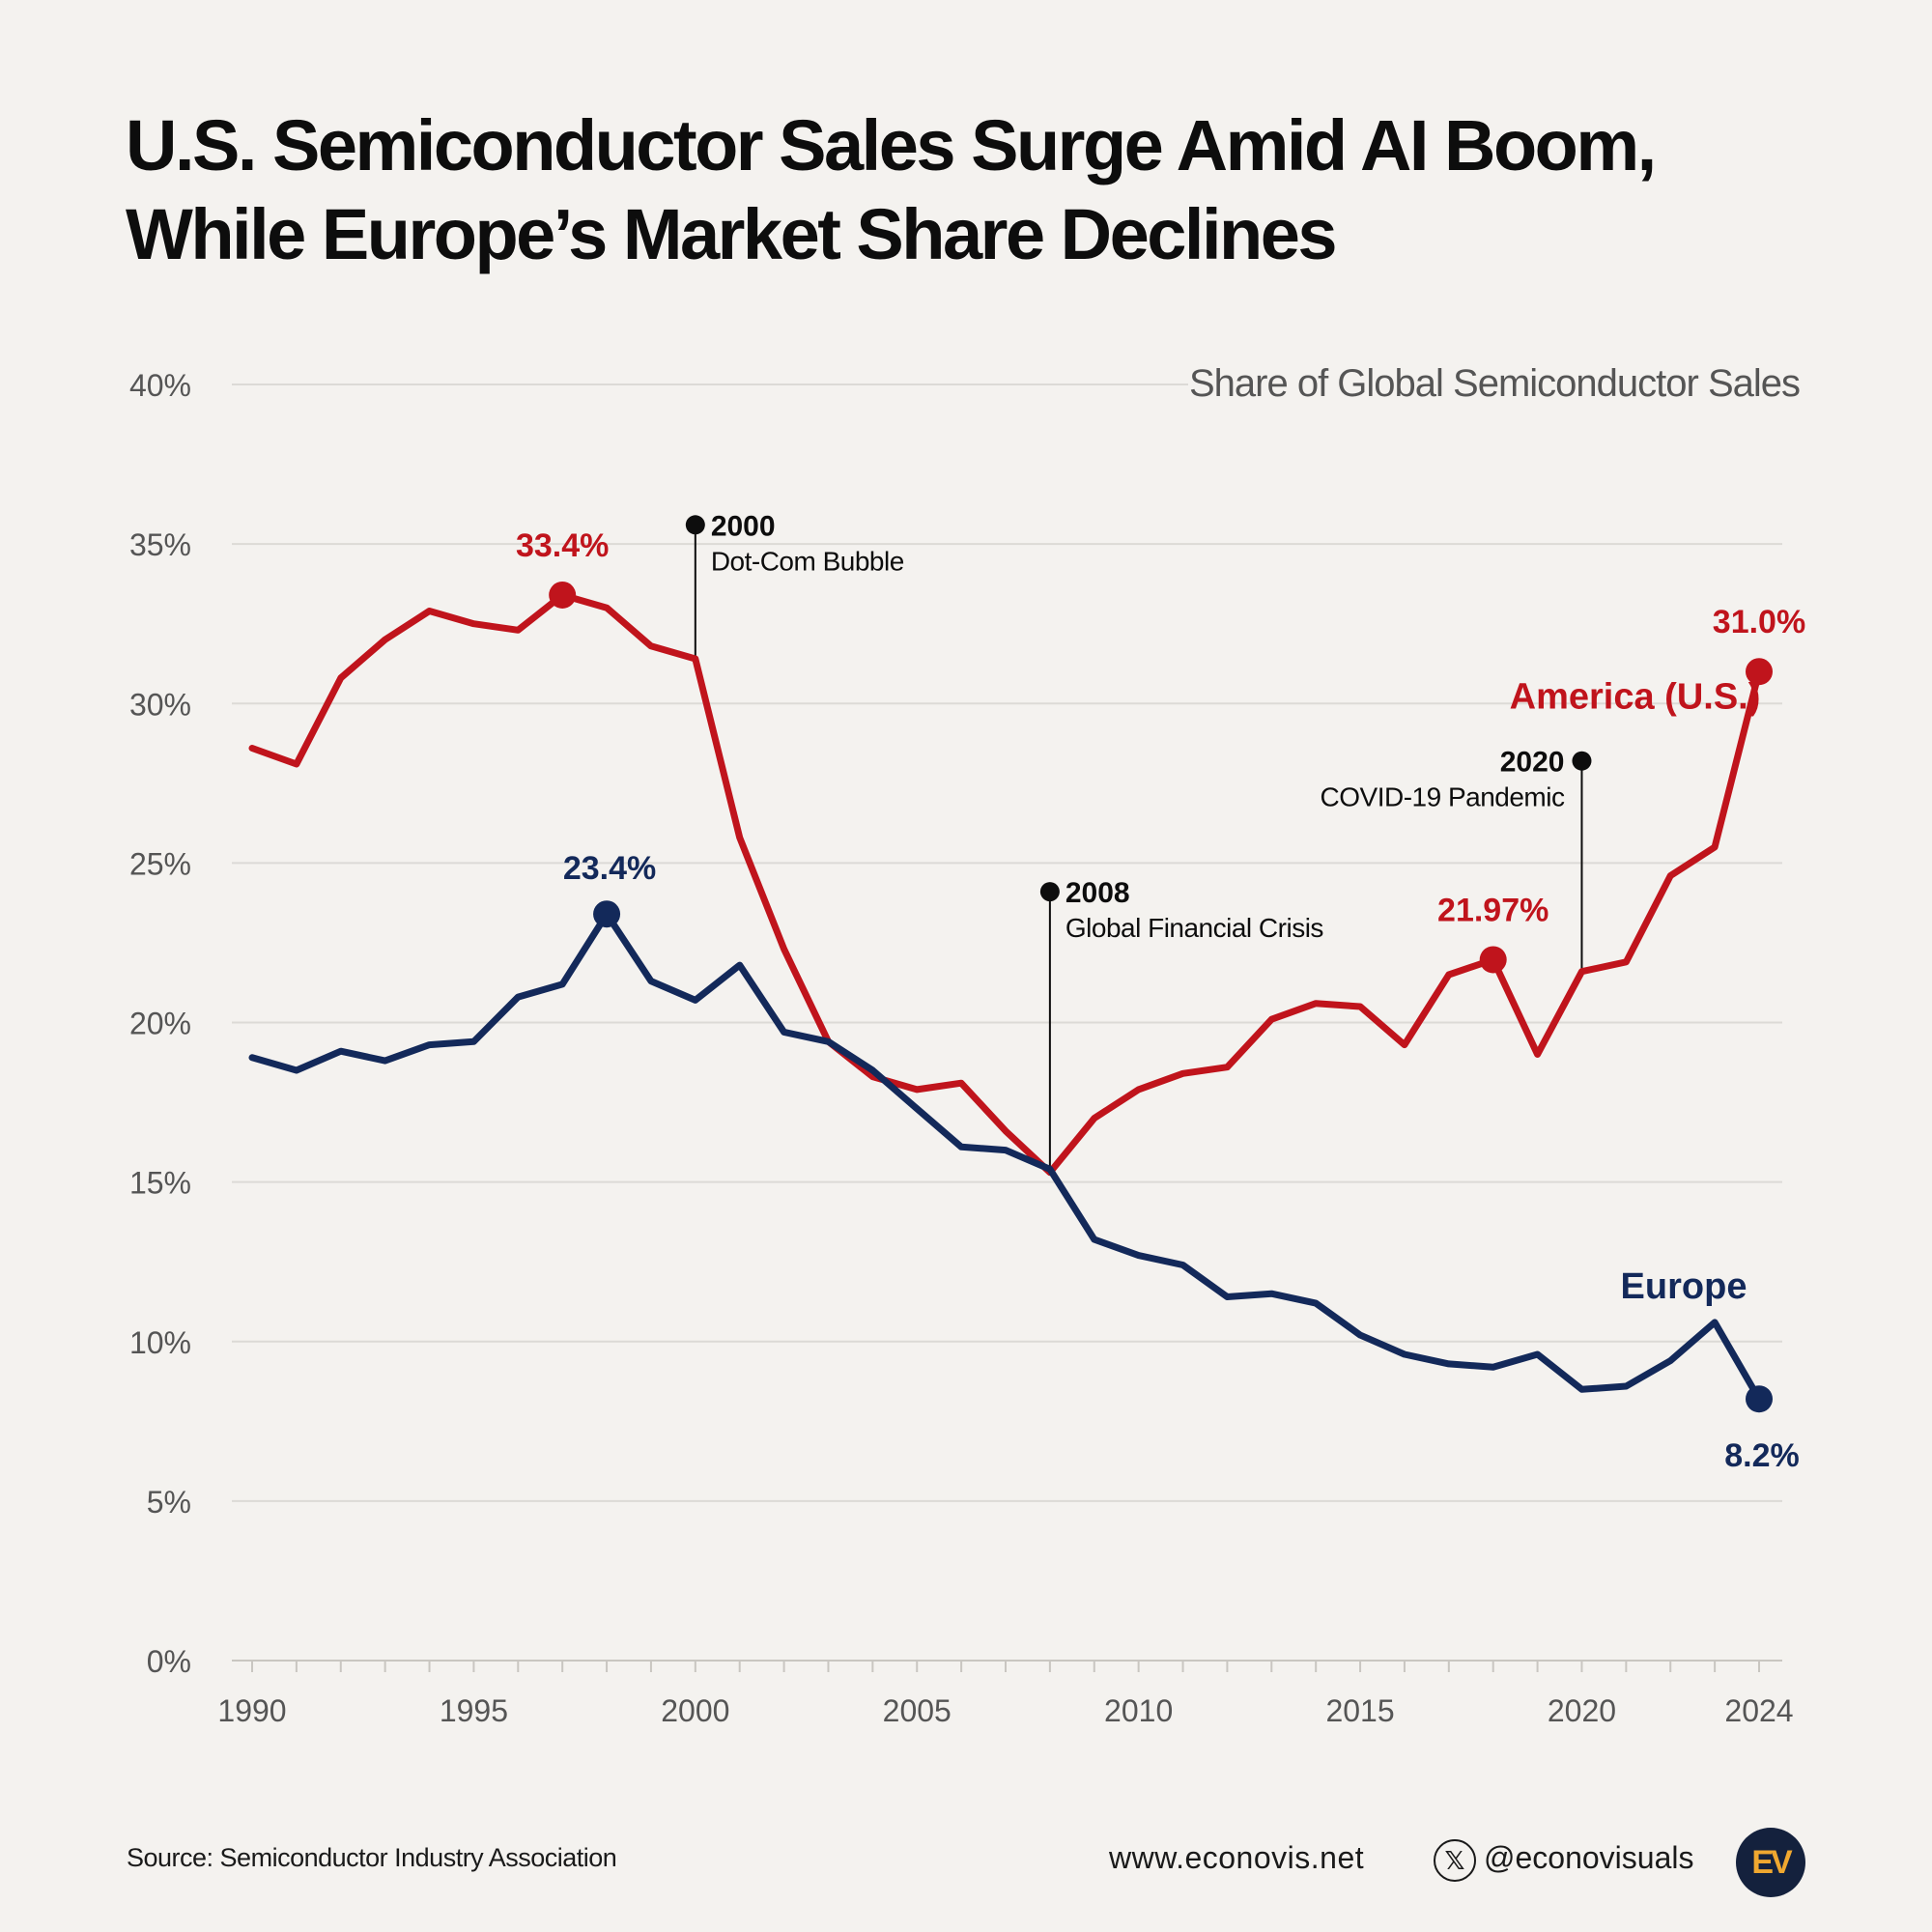  What do you see at coordinates (160, 1024) in the screenshot?
I see `y-tick-label: 20%` at bounding box center [160, 1024].